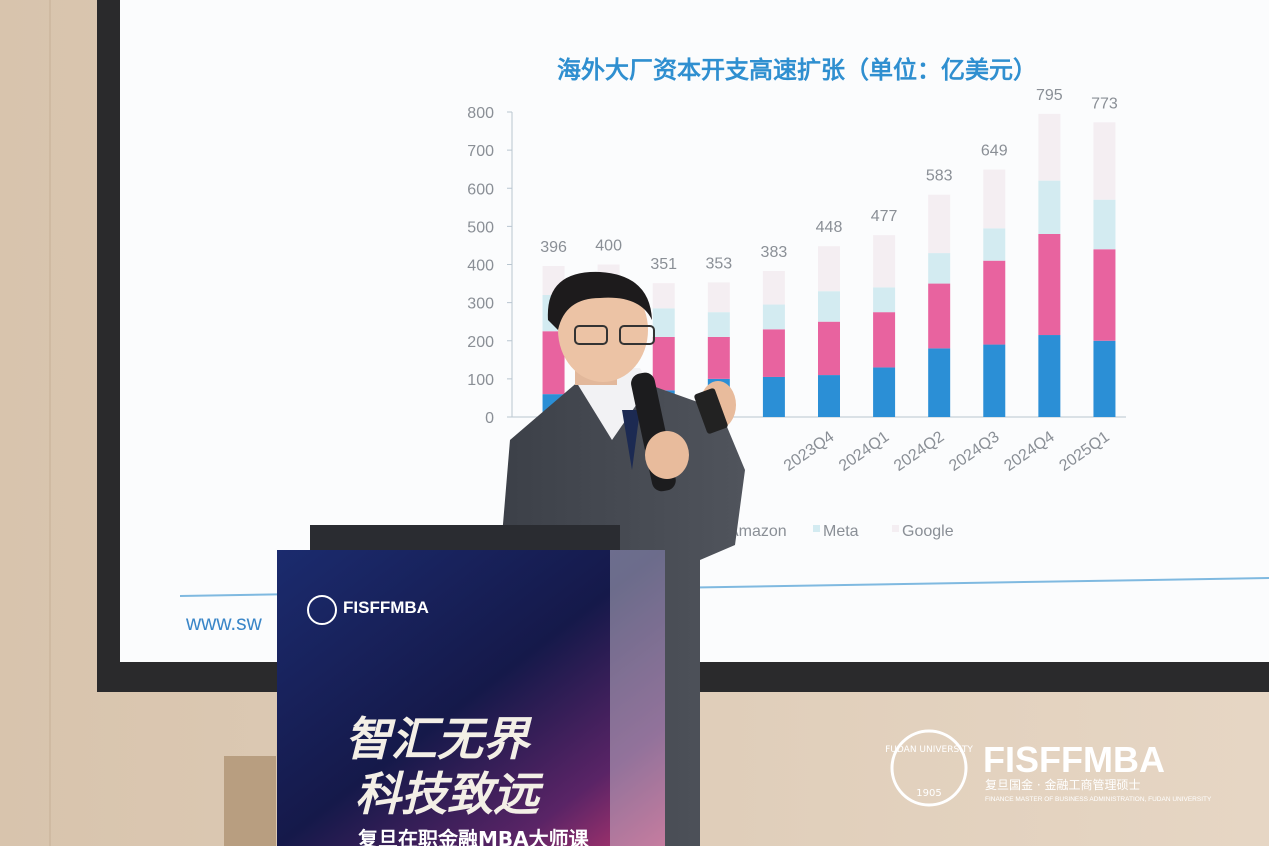  Describe the element at coordinates (637, 698) in the screenshot. I see `podium-side` at that location.